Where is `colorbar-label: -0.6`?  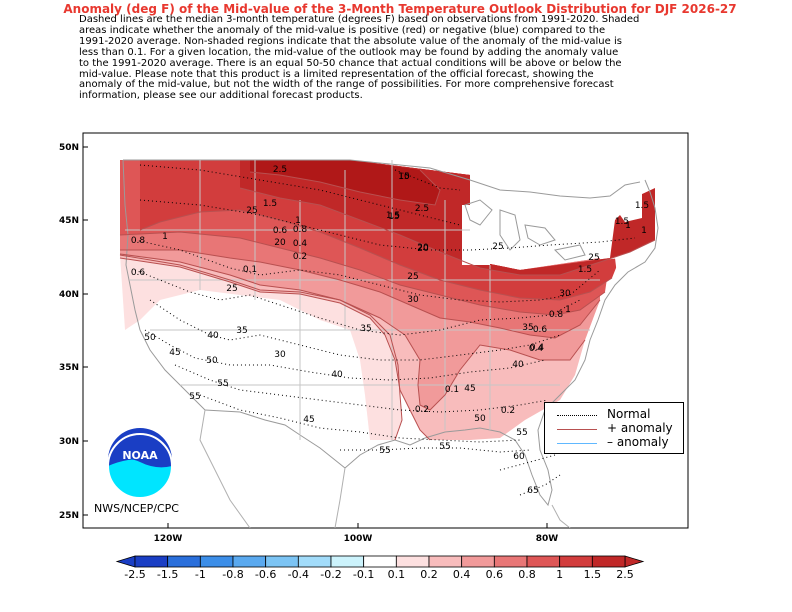
colorbar-label: -0.6 is located at coordinates (265, 574).